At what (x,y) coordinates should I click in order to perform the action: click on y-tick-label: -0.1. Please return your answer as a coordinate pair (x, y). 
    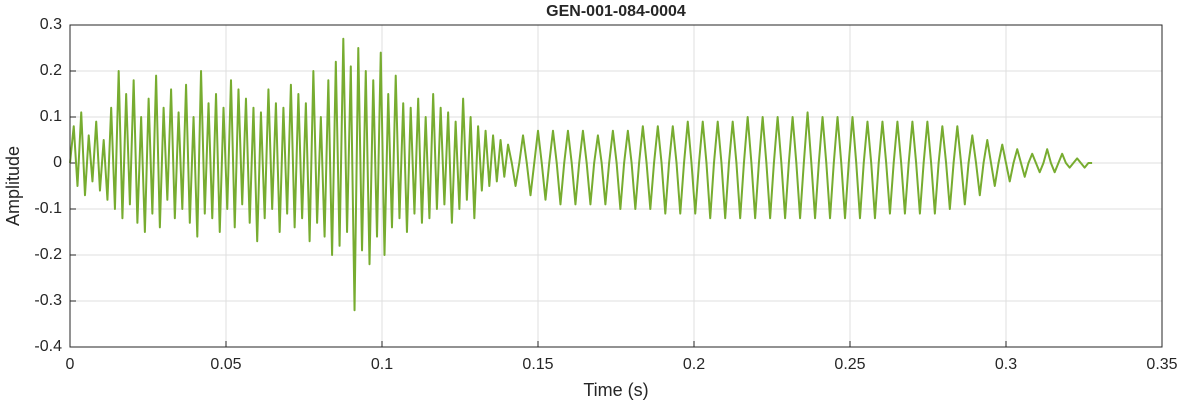
    Looking at the image, I should click on (48, 208).